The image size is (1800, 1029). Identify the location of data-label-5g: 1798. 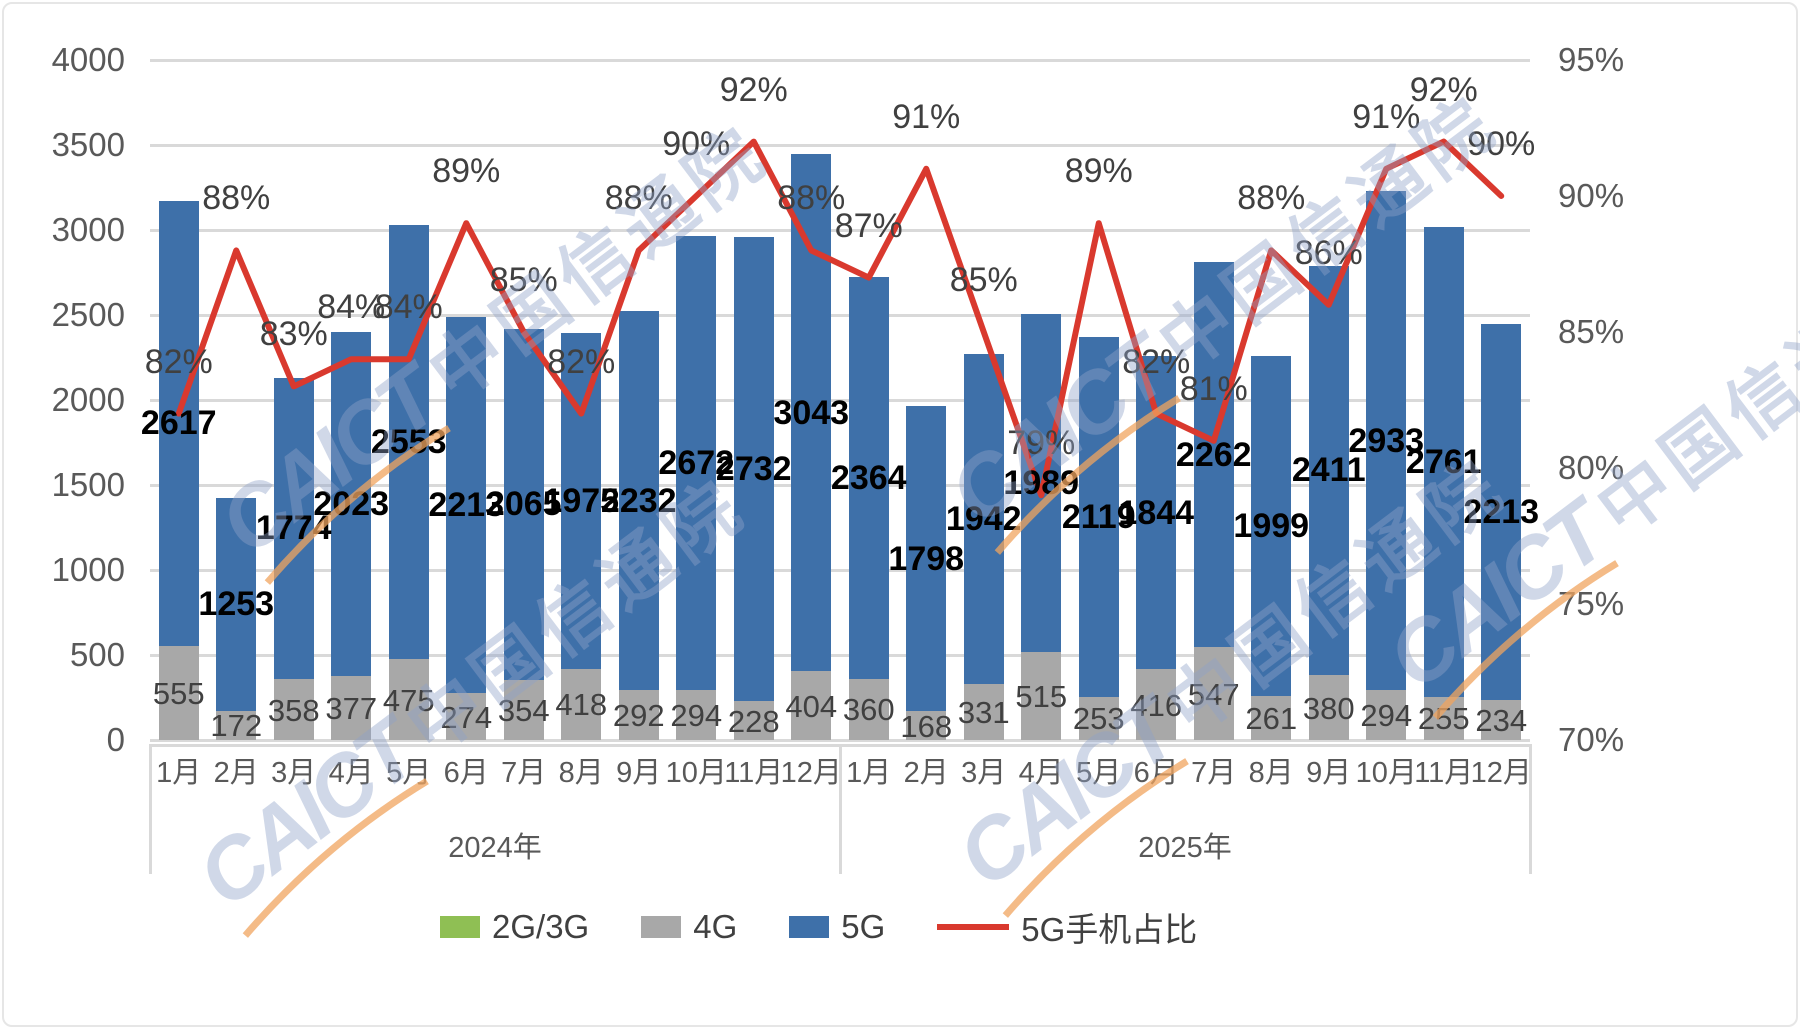
(926, 558).